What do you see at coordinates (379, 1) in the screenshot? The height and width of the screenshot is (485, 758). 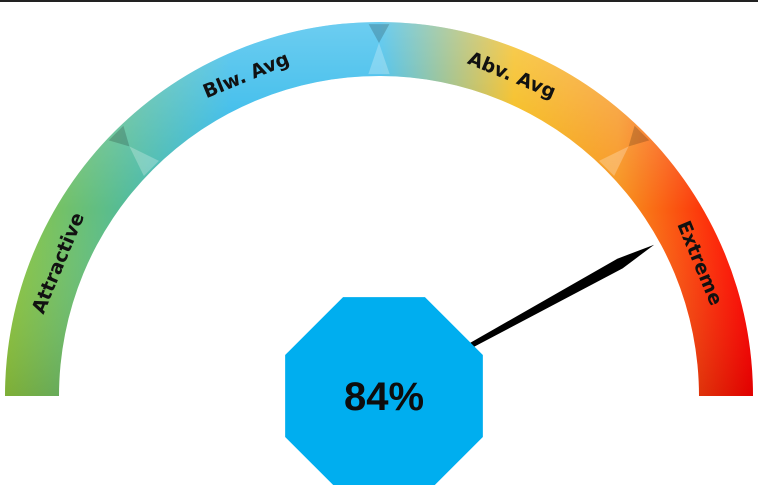 I see `top-border` at bounding box center [379, 1].